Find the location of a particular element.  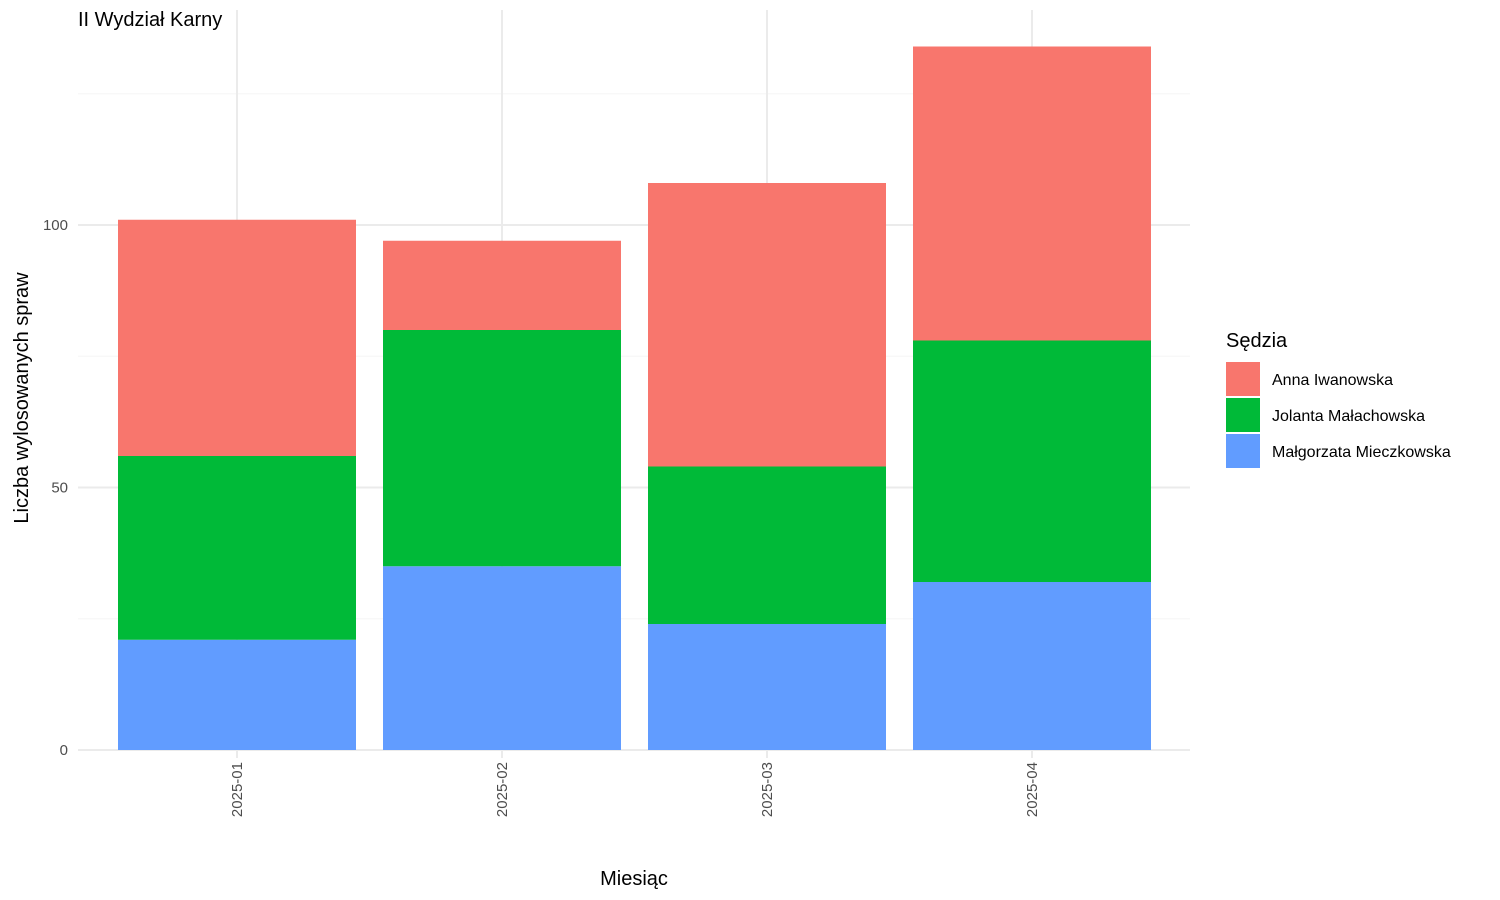

y-tick-label: 100 is located at coordinates (55, 225).